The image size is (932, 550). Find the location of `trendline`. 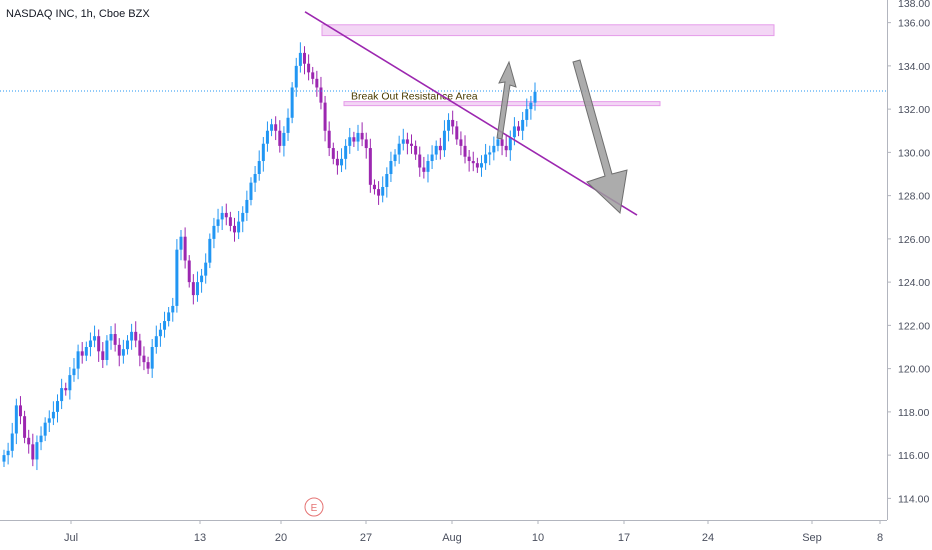

trendline is located at coordinates (471, 113).